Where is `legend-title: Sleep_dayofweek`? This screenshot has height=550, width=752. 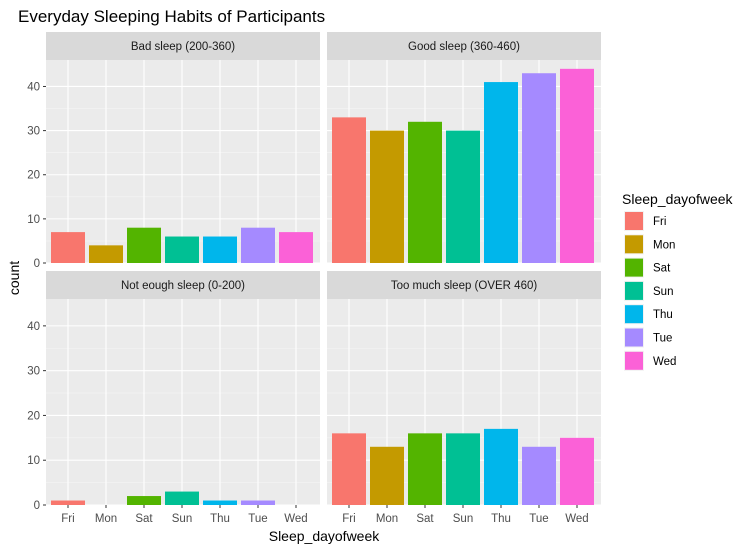
legend-title: Sleep_dayofweek is located at coordinates (678, 199).